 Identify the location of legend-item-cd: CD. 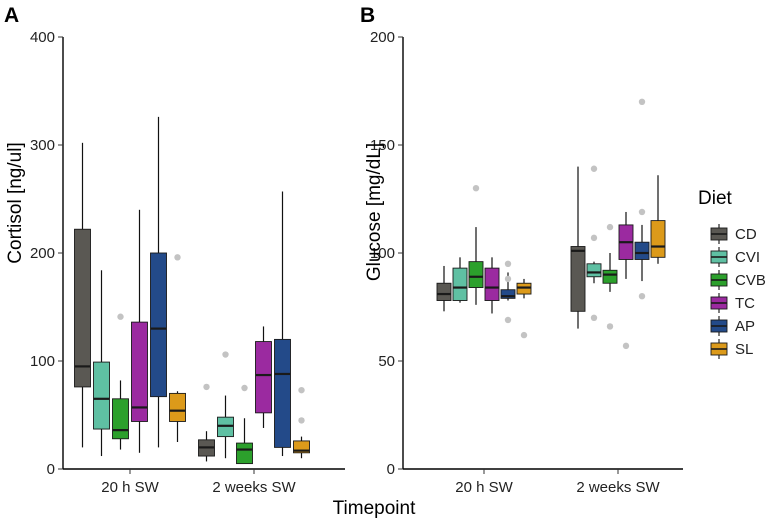
(733, 234).